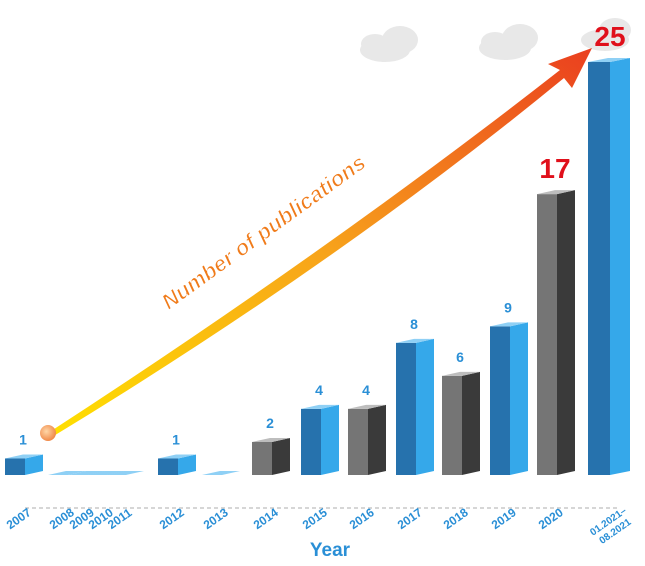 The height and width of the screenshot is (566, 645). What do you see at coordinates (551, 518) in the screenshot?
I see `x-tick-label: 2020` at bounding box center [551, 518].